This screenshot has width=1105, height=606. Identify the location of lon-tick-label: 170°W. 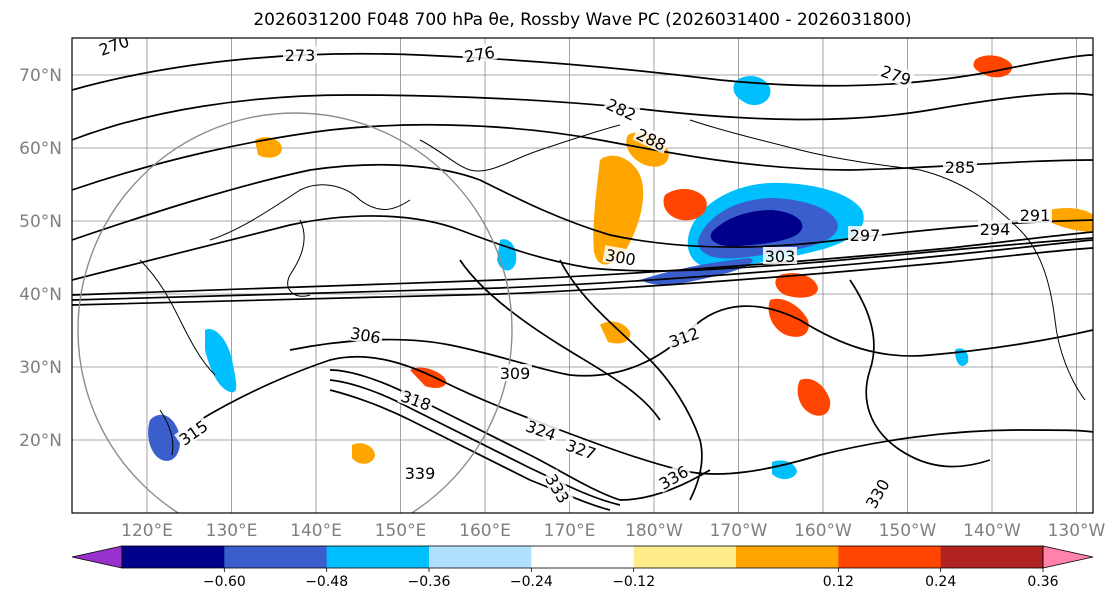
(739, 531).